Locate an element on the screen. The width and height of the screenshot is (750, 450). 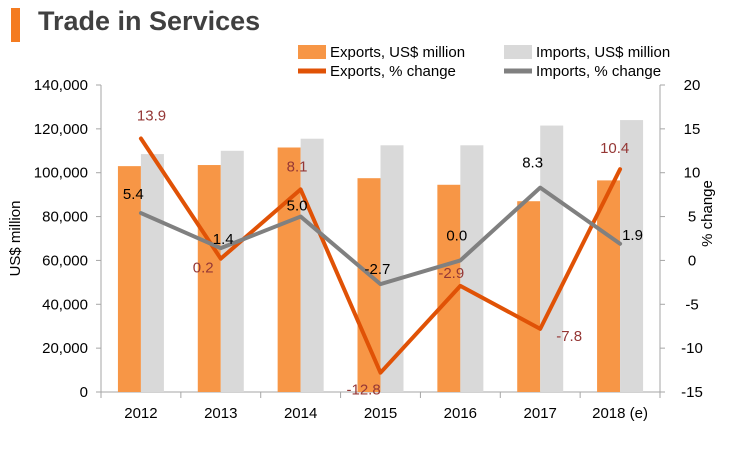
right-tick-label: 5 is located at coordinates (692, 217).